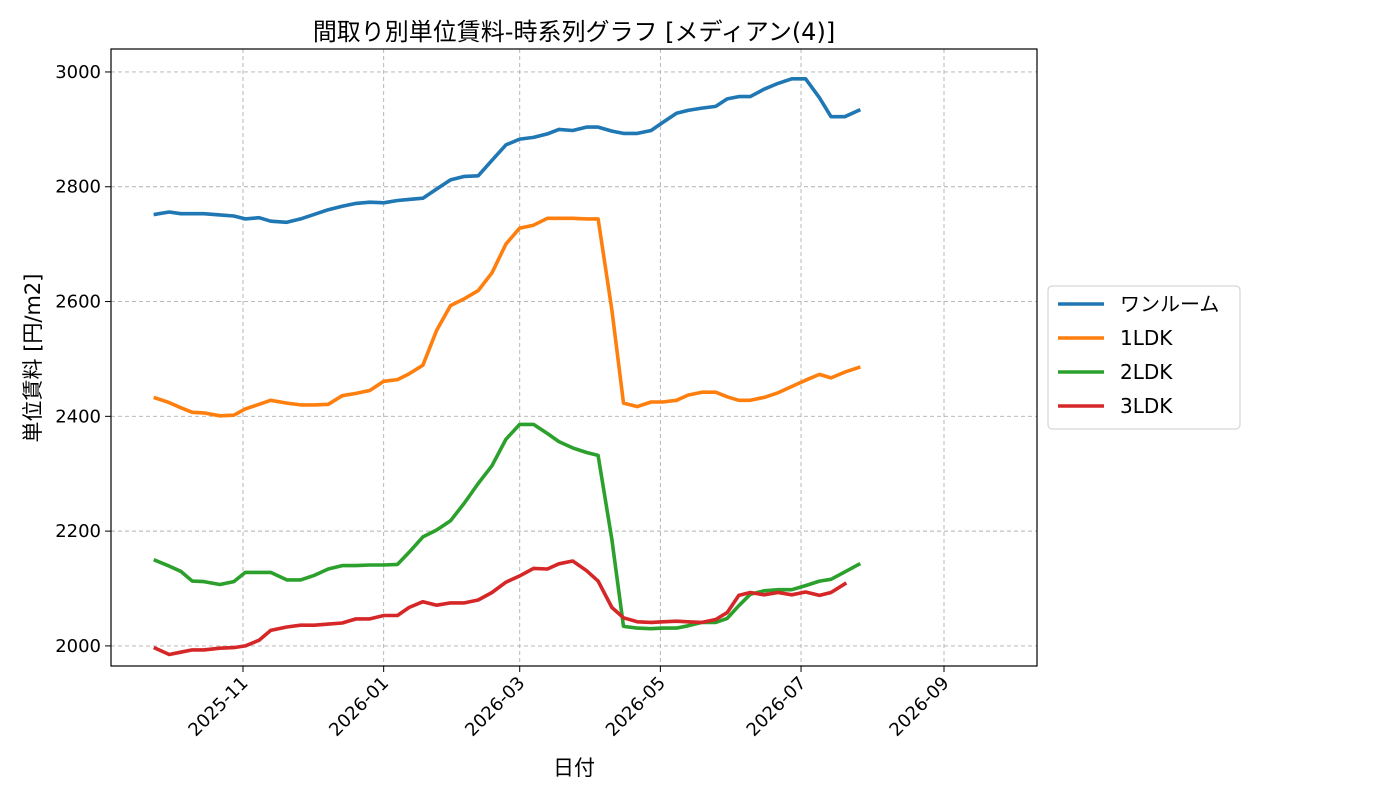 The width and height of the screenshot is (1400, 800). I want to click on y-tick-label: 3000, so click(78, 72).